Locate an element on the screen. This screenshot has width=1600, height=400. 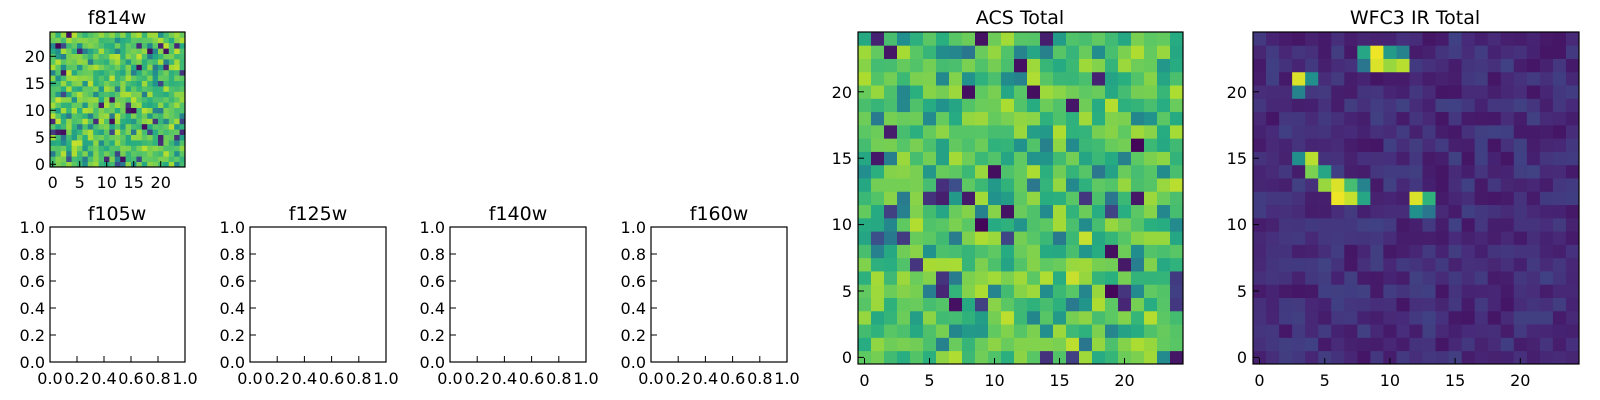
y-tick-label: 20 is located at coordinates (35, 56).